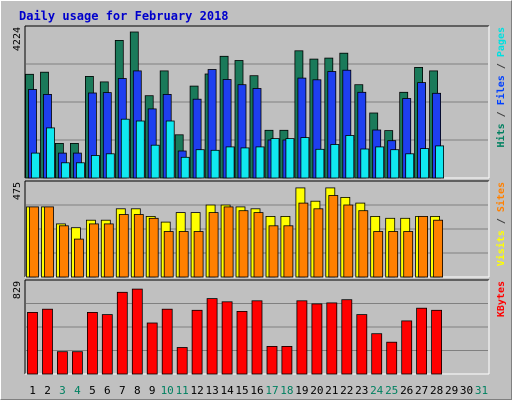 Image resolution: width=512 pixels, height=404 pixels. I want to click on legend-item: Visits, so click(501, 248).